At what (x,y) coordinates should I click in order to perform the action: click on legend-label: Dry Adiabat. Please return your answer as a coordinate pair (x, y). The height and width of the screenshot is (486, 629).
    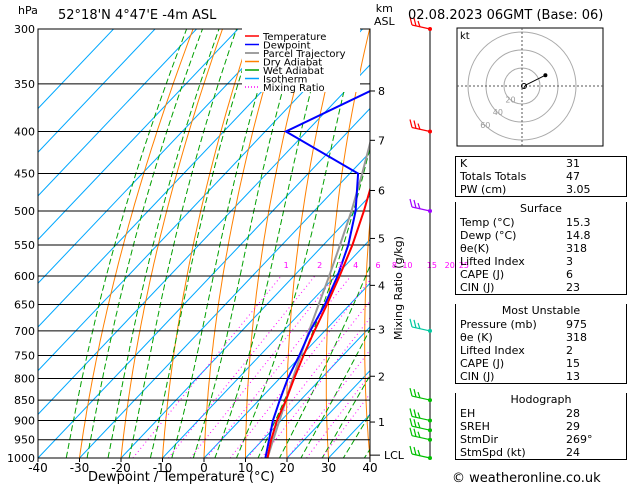
    Looking at the image, I should click on (292, 63).